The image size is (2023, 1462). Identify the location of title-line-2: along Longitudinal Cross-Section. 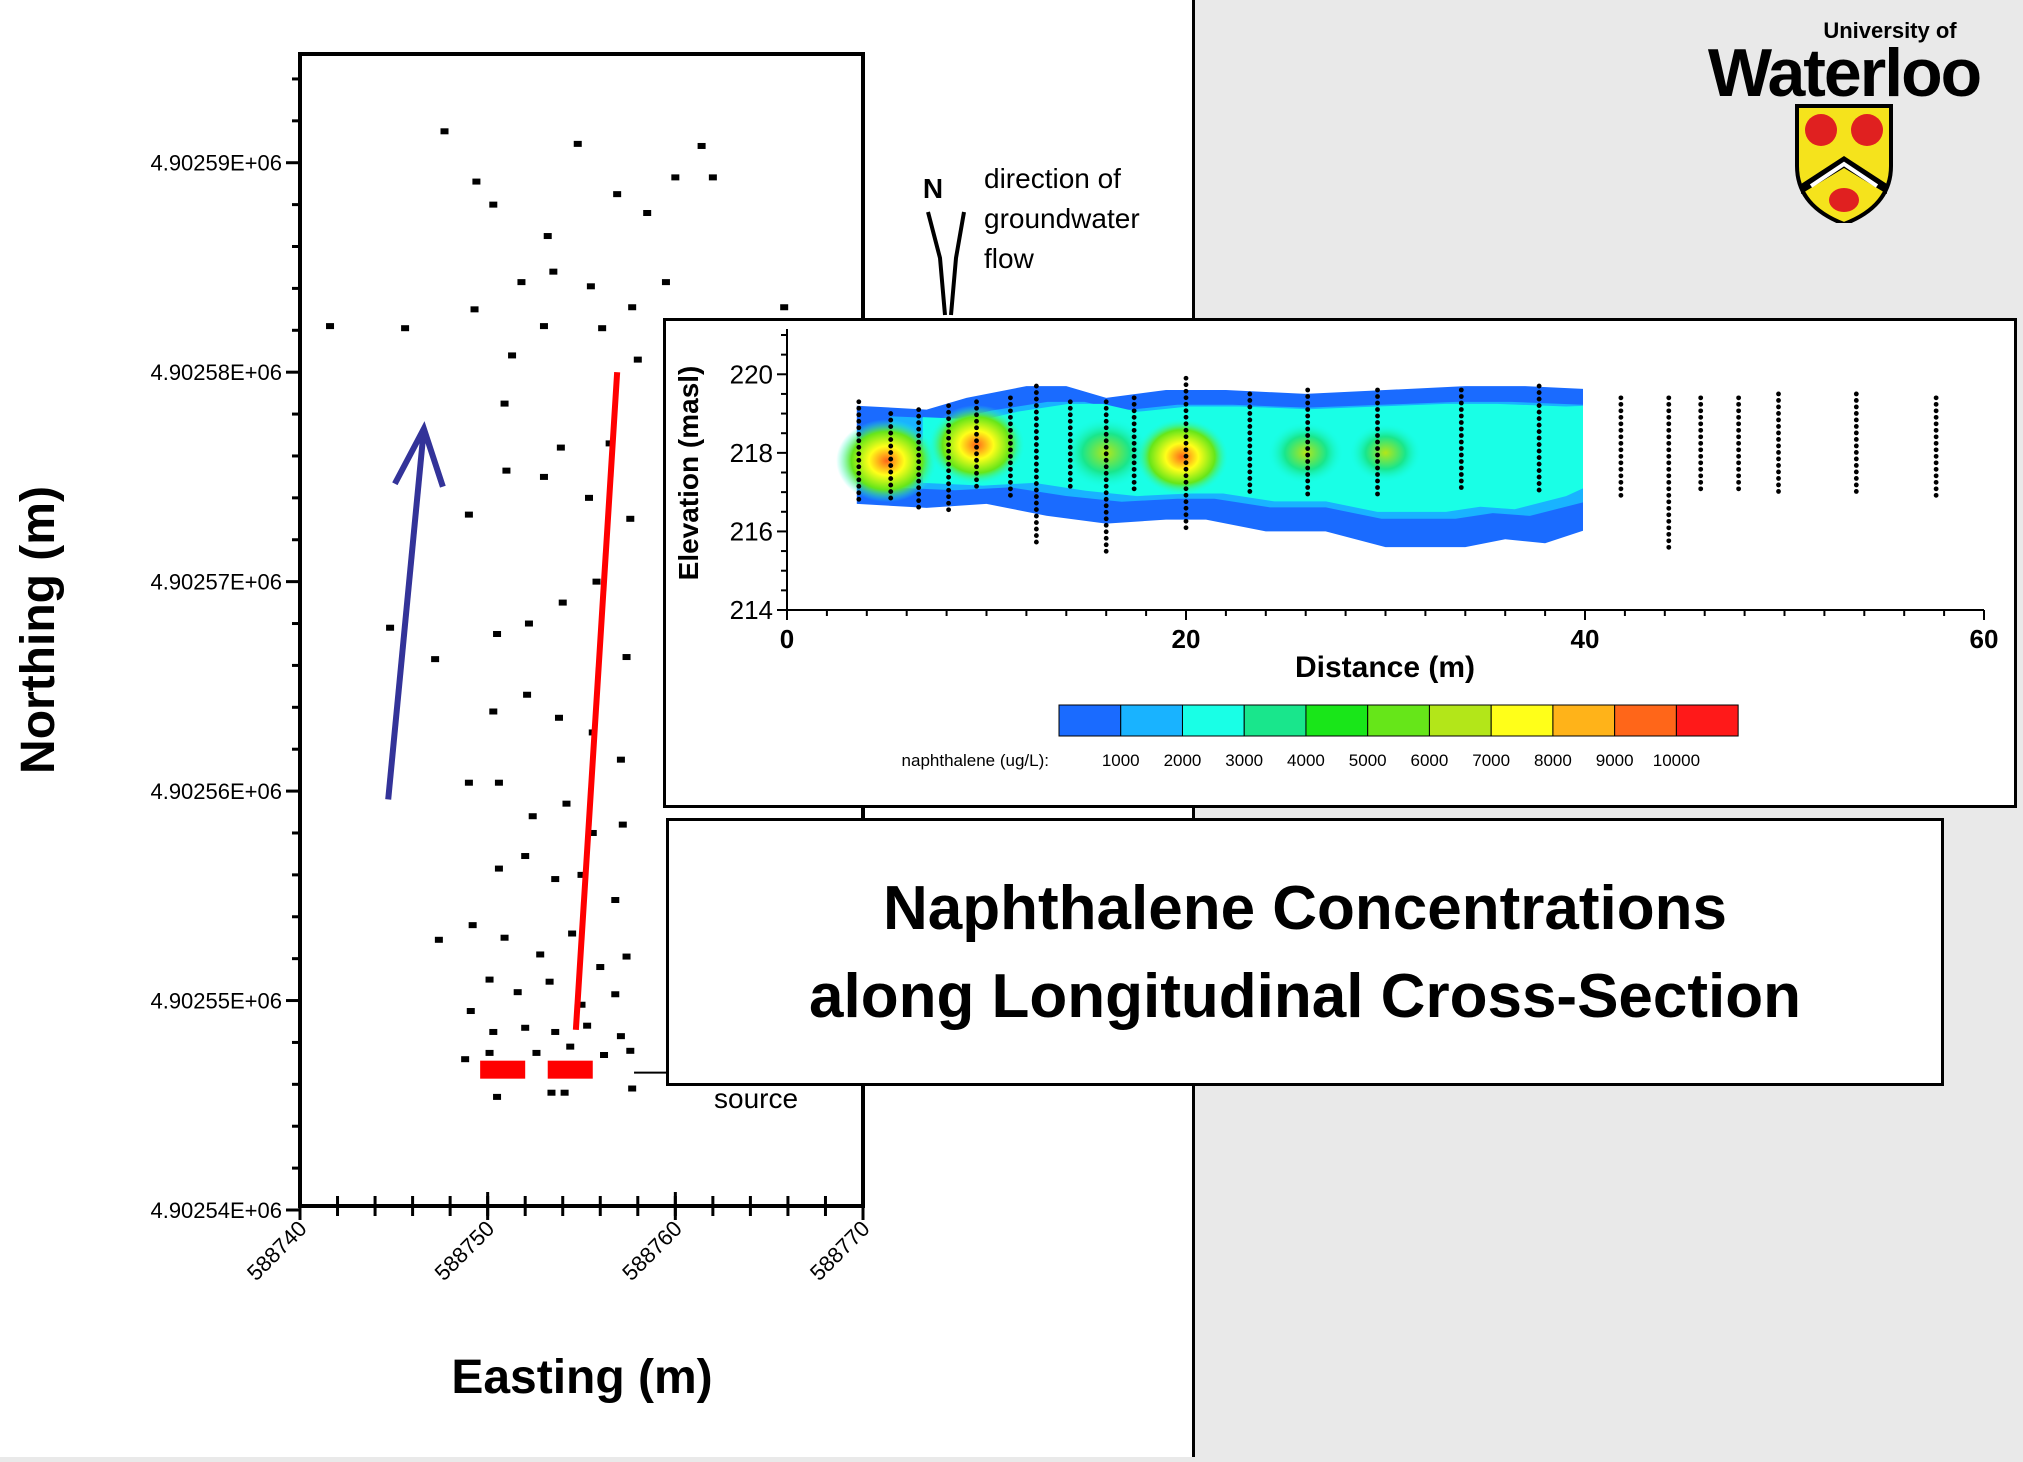
(1305, 996).